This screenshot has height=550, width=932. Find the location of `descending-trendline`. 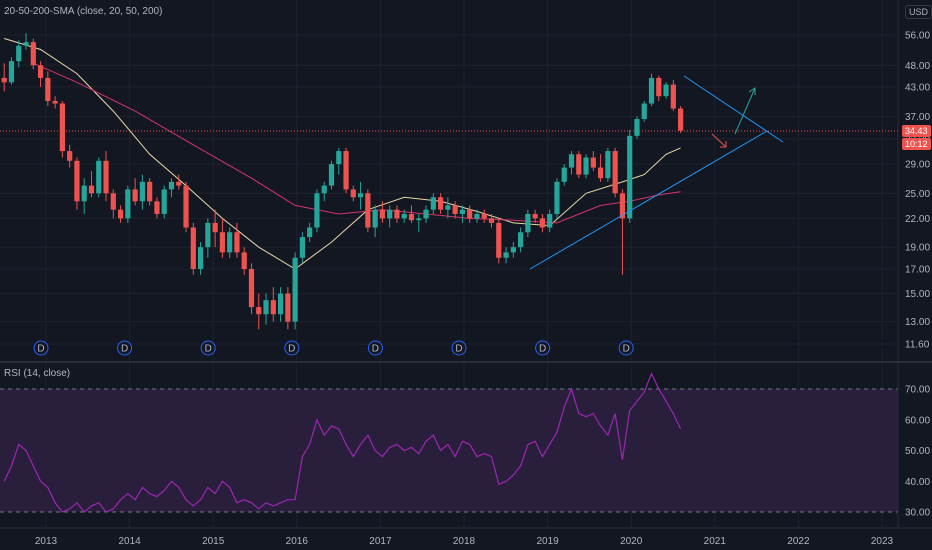

descending-trendline is located at coordinates (733, 109).